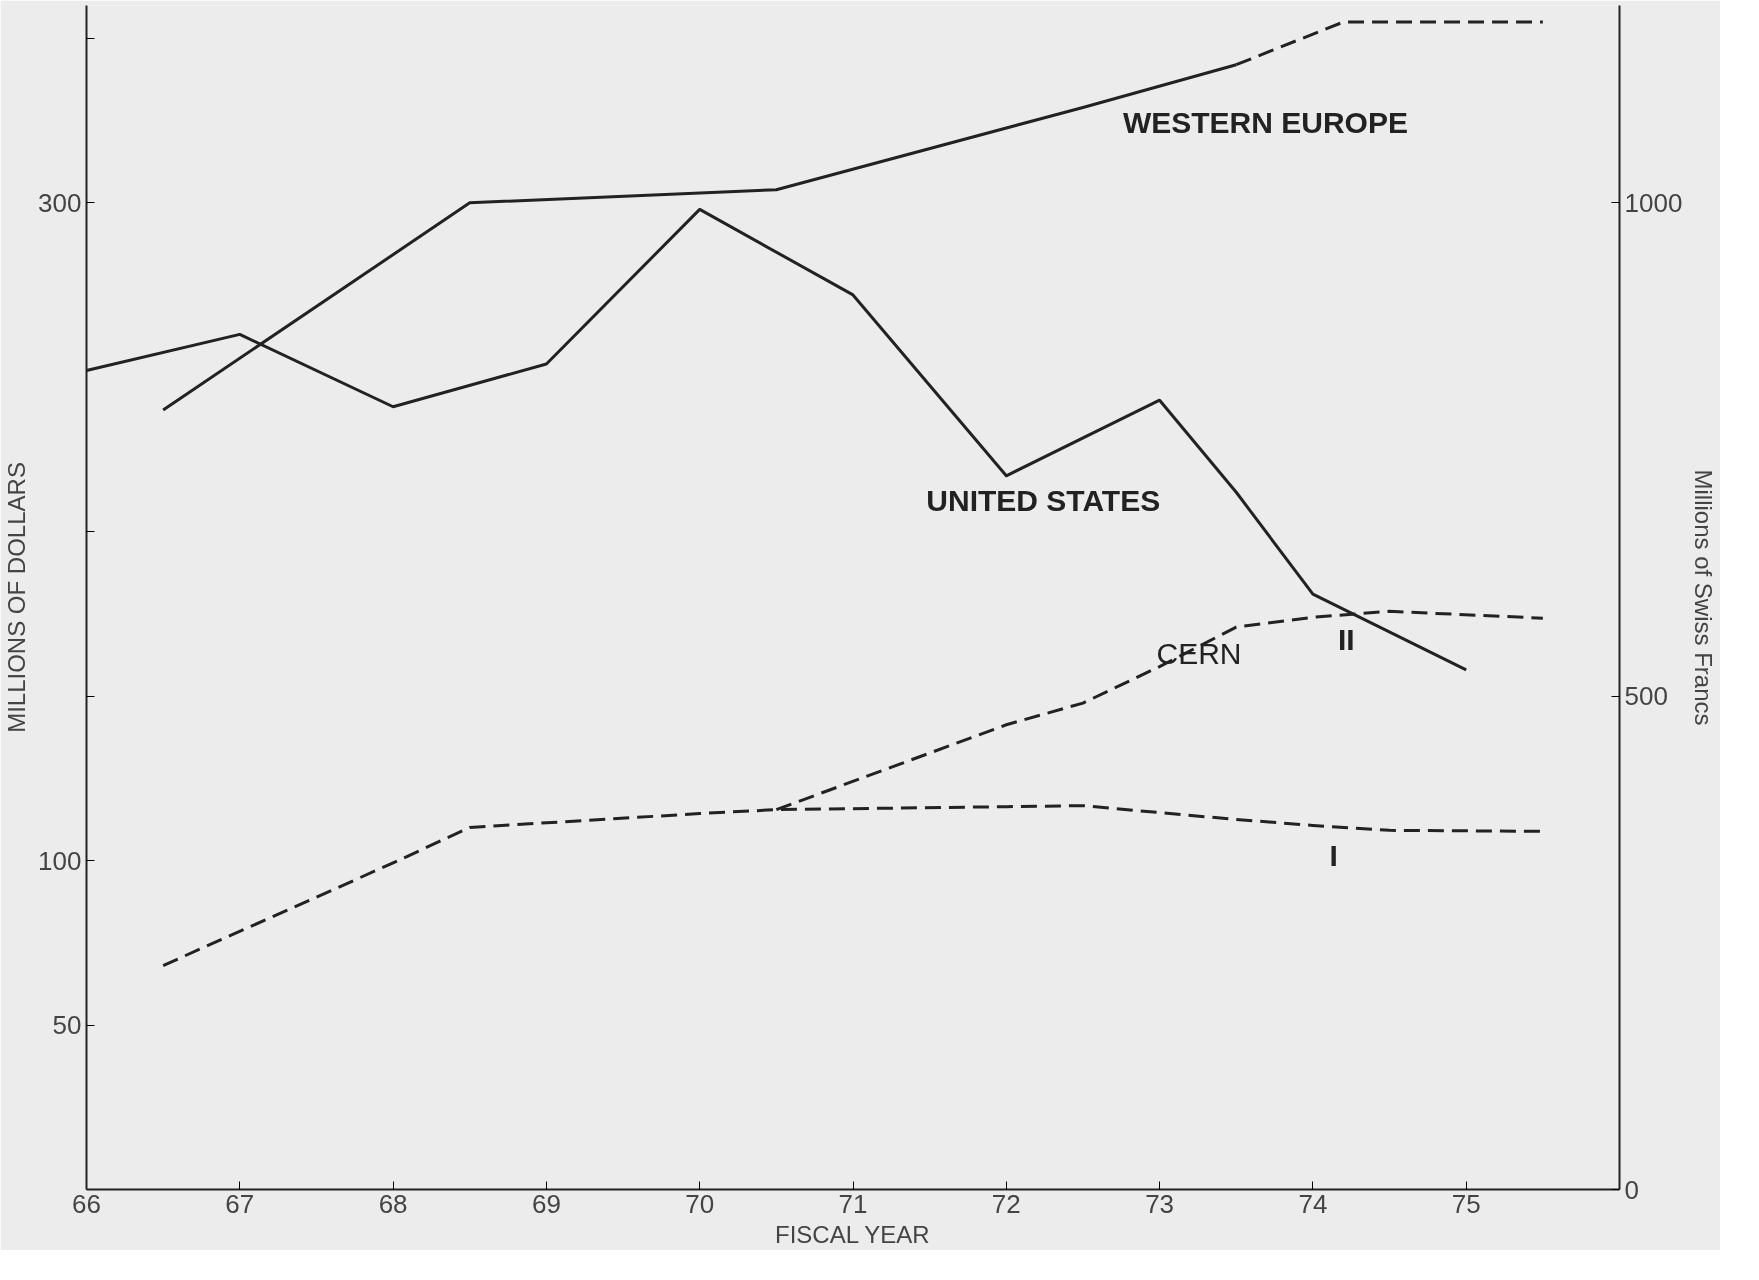  Describe the element at coordinates (67, 1025) in the screenshot. I see `y-tick-label: 50` at that location.